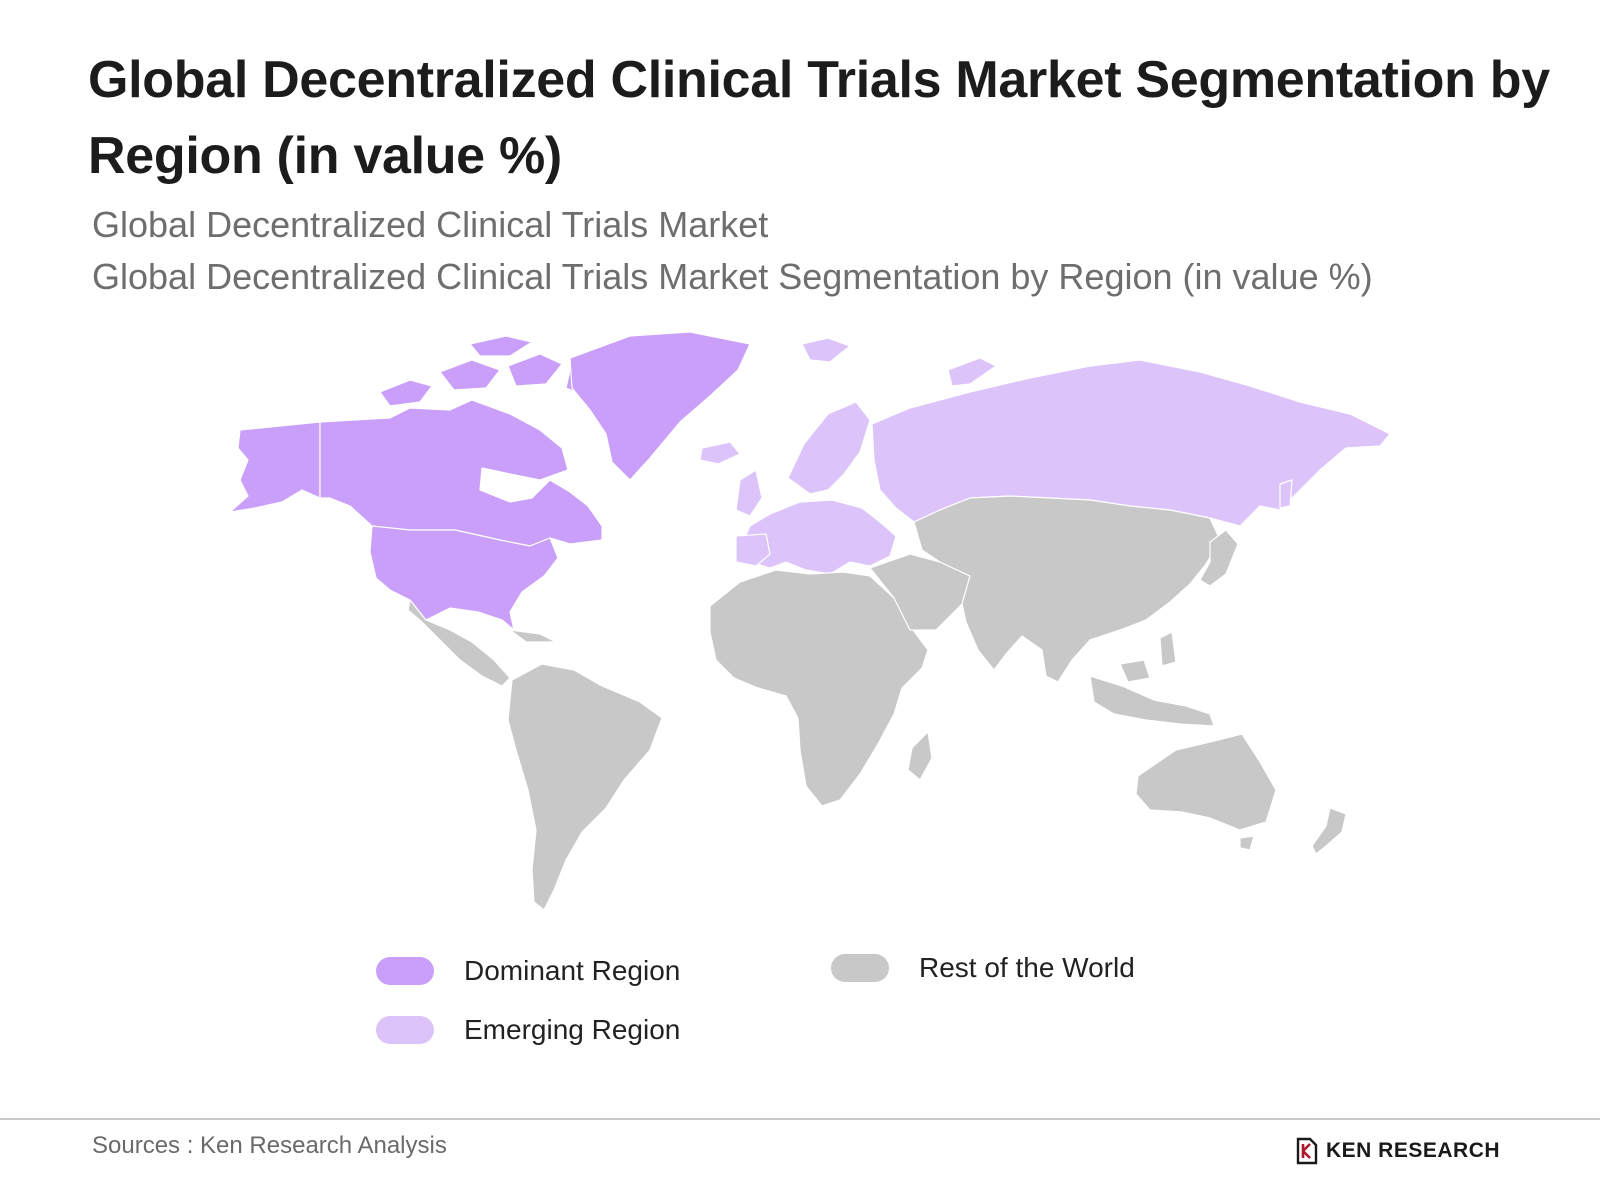 This screenshot has width=1600, height=1200. I want to click on map-greenland, so click(660, 406).